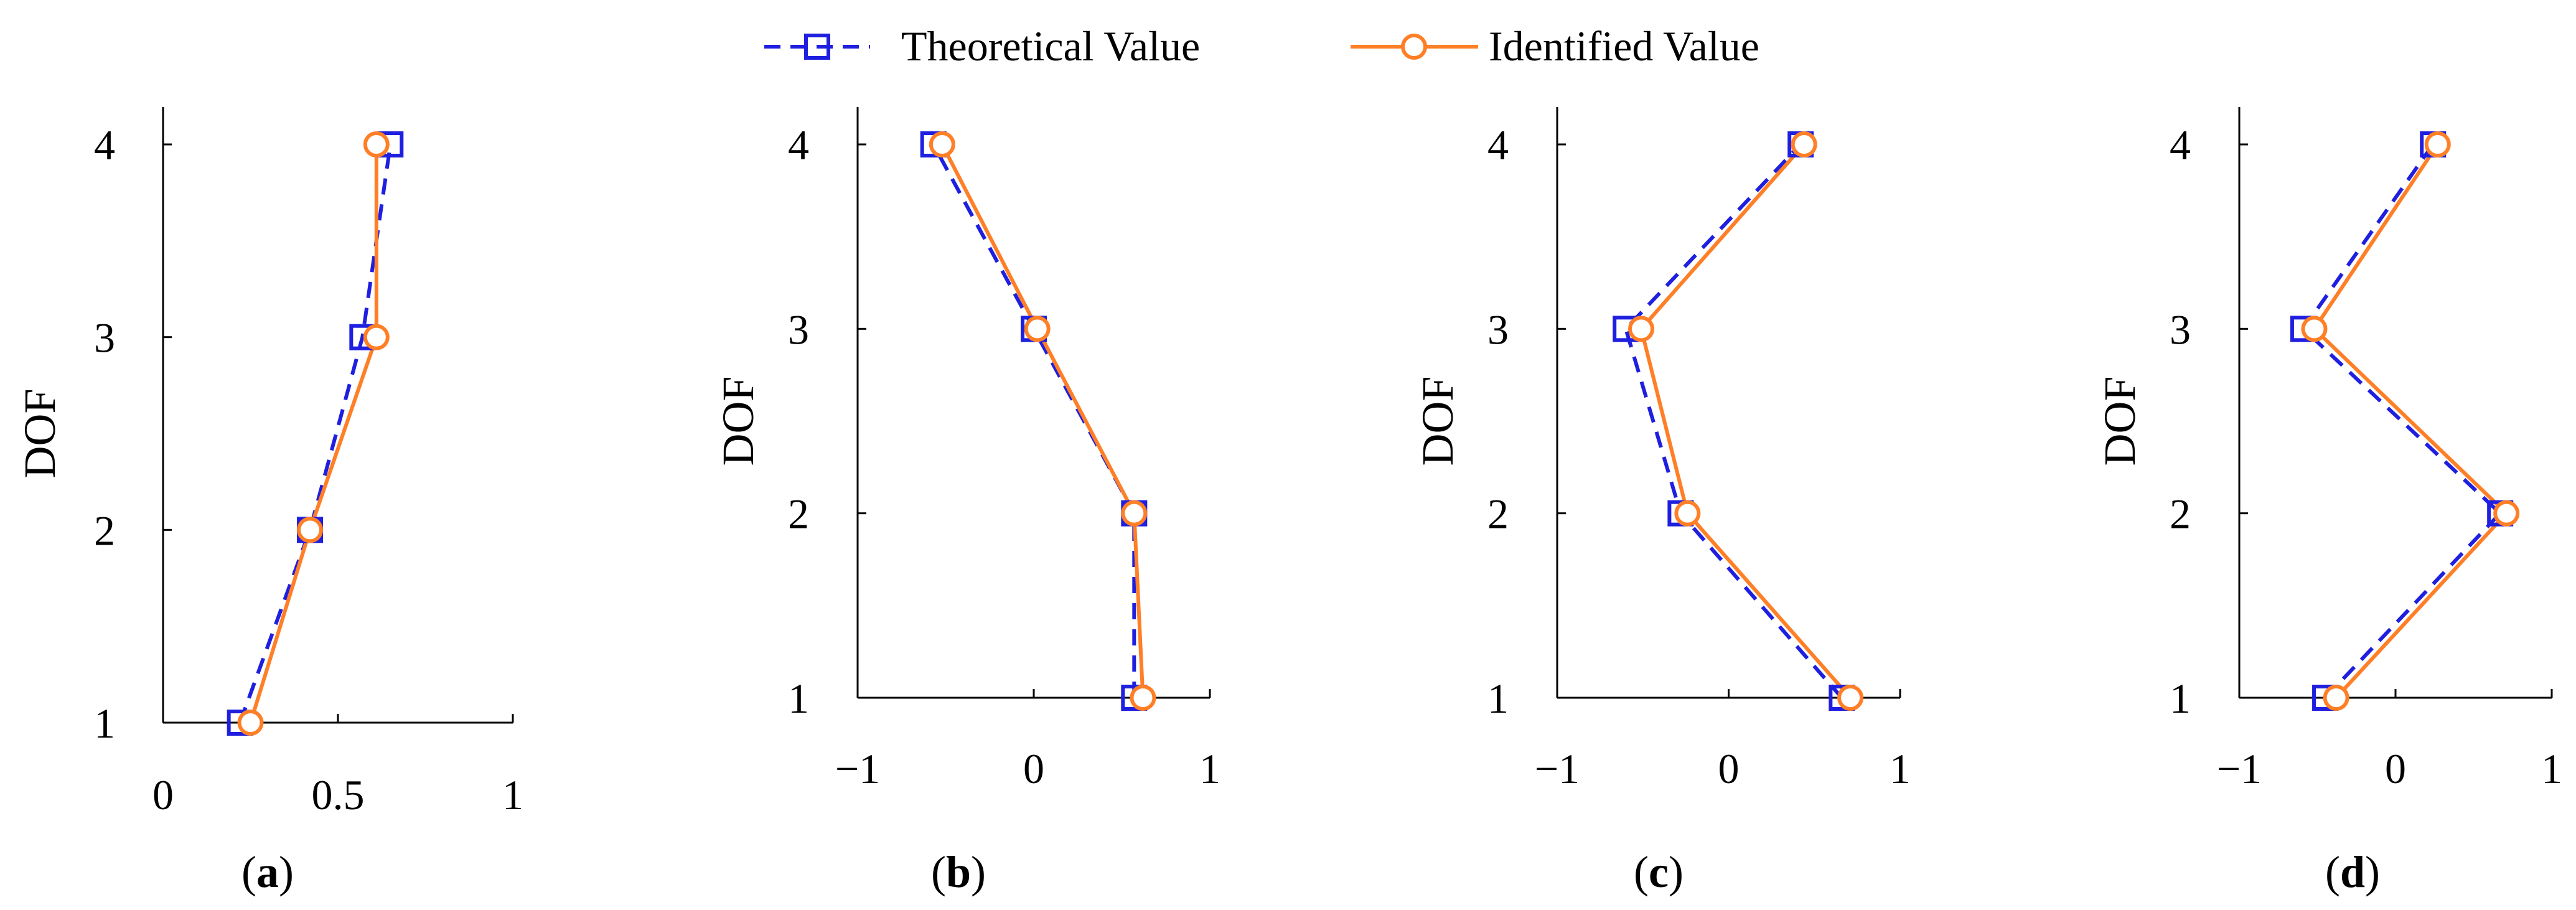 The height and width of the screenshot is (910, 2576). I want to click on panel-label: (c), so click(1659, 872).